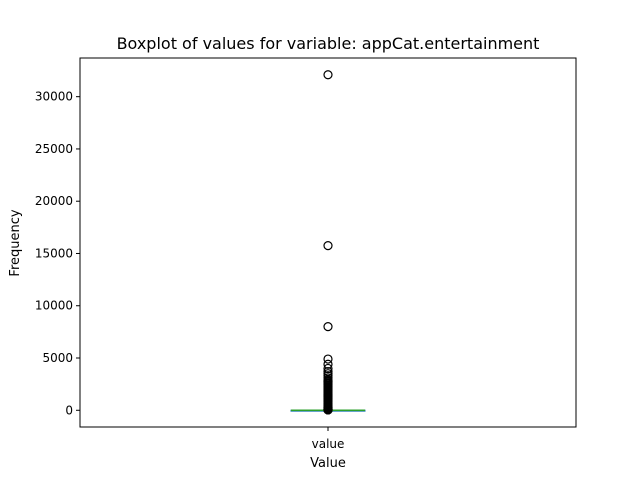 This screenshot has height=480, width=640. Describe the element at coordinates (328, 444) in the screenshot. I see `x-tick-label: value` at that location.